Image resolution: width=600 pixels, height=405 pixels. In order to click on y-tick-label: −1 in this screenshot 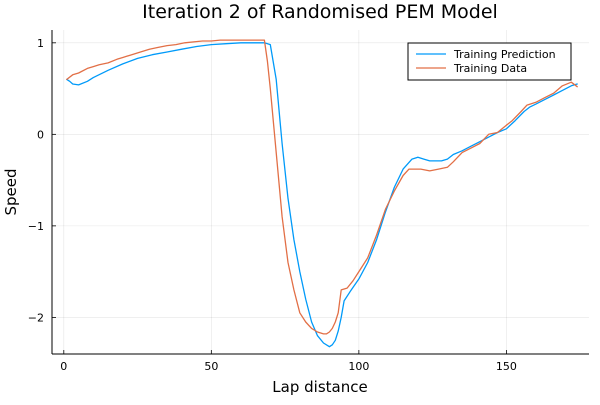, I will do `click(36, 226)`.